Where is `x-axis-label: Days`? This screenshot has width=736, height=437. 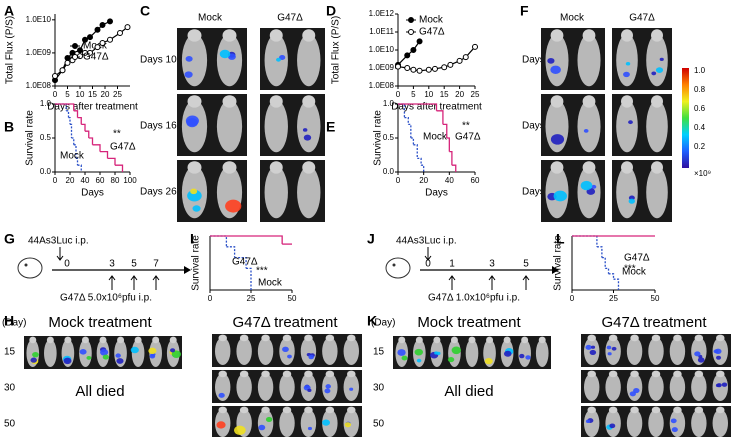
x-axis-label: Days is located at coordinates (436, 193).